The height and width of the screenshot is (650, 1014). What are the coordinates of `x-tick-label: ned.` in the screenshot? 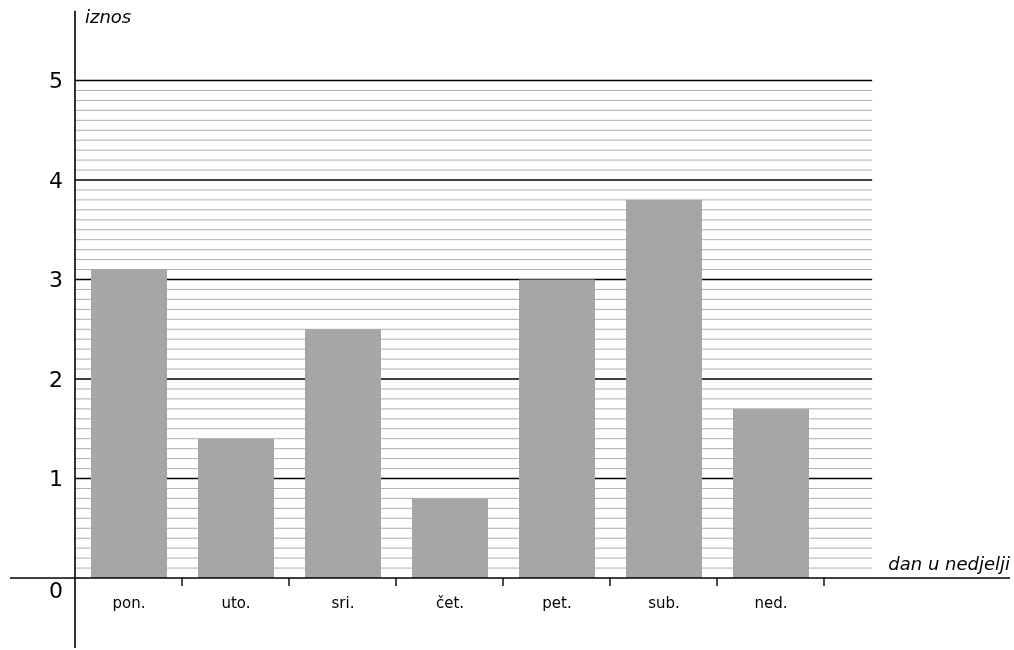 It's located at (771, 603).